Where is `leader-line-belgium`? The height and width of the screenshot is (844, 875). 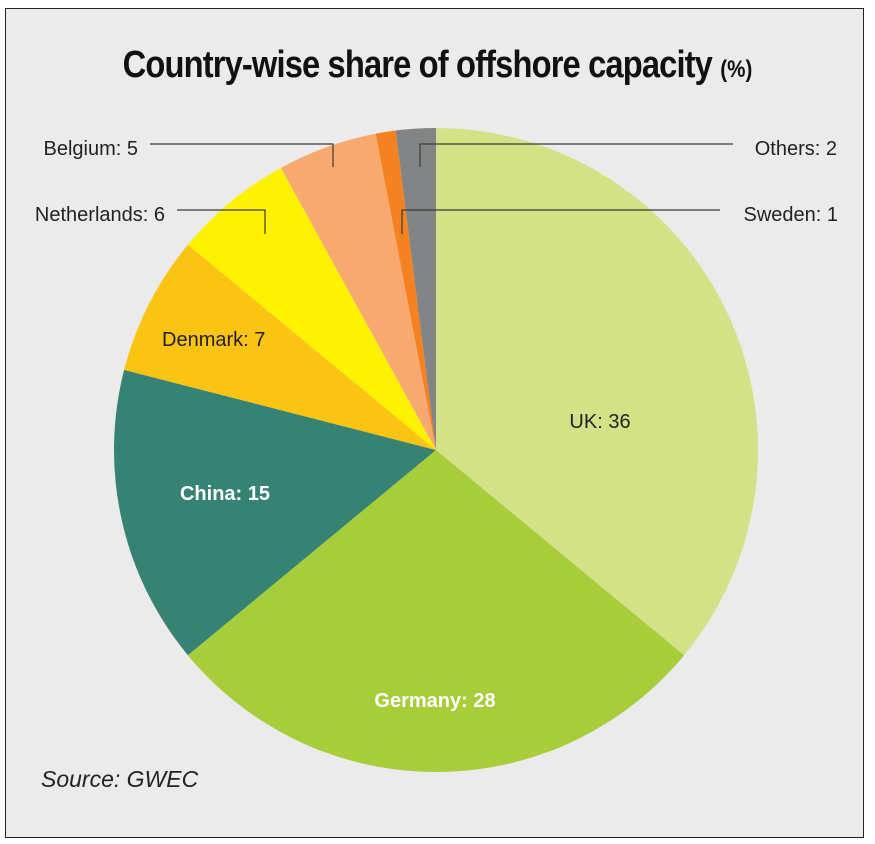 leader-line-belgium is located at coordinates (242, 155).